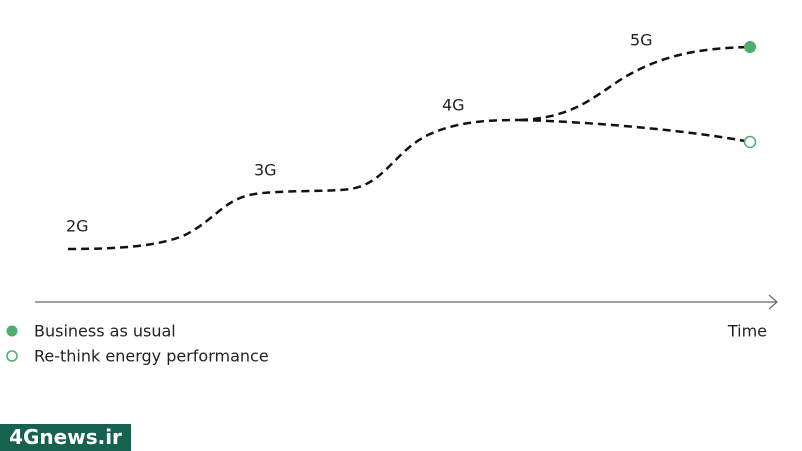 Image resolution: width=802 pixels, height=451 pixels. What do you see at coordinates (77, 226) in the screenshot?
I see `stage-label: 2G` at bounding box center [77, 226].